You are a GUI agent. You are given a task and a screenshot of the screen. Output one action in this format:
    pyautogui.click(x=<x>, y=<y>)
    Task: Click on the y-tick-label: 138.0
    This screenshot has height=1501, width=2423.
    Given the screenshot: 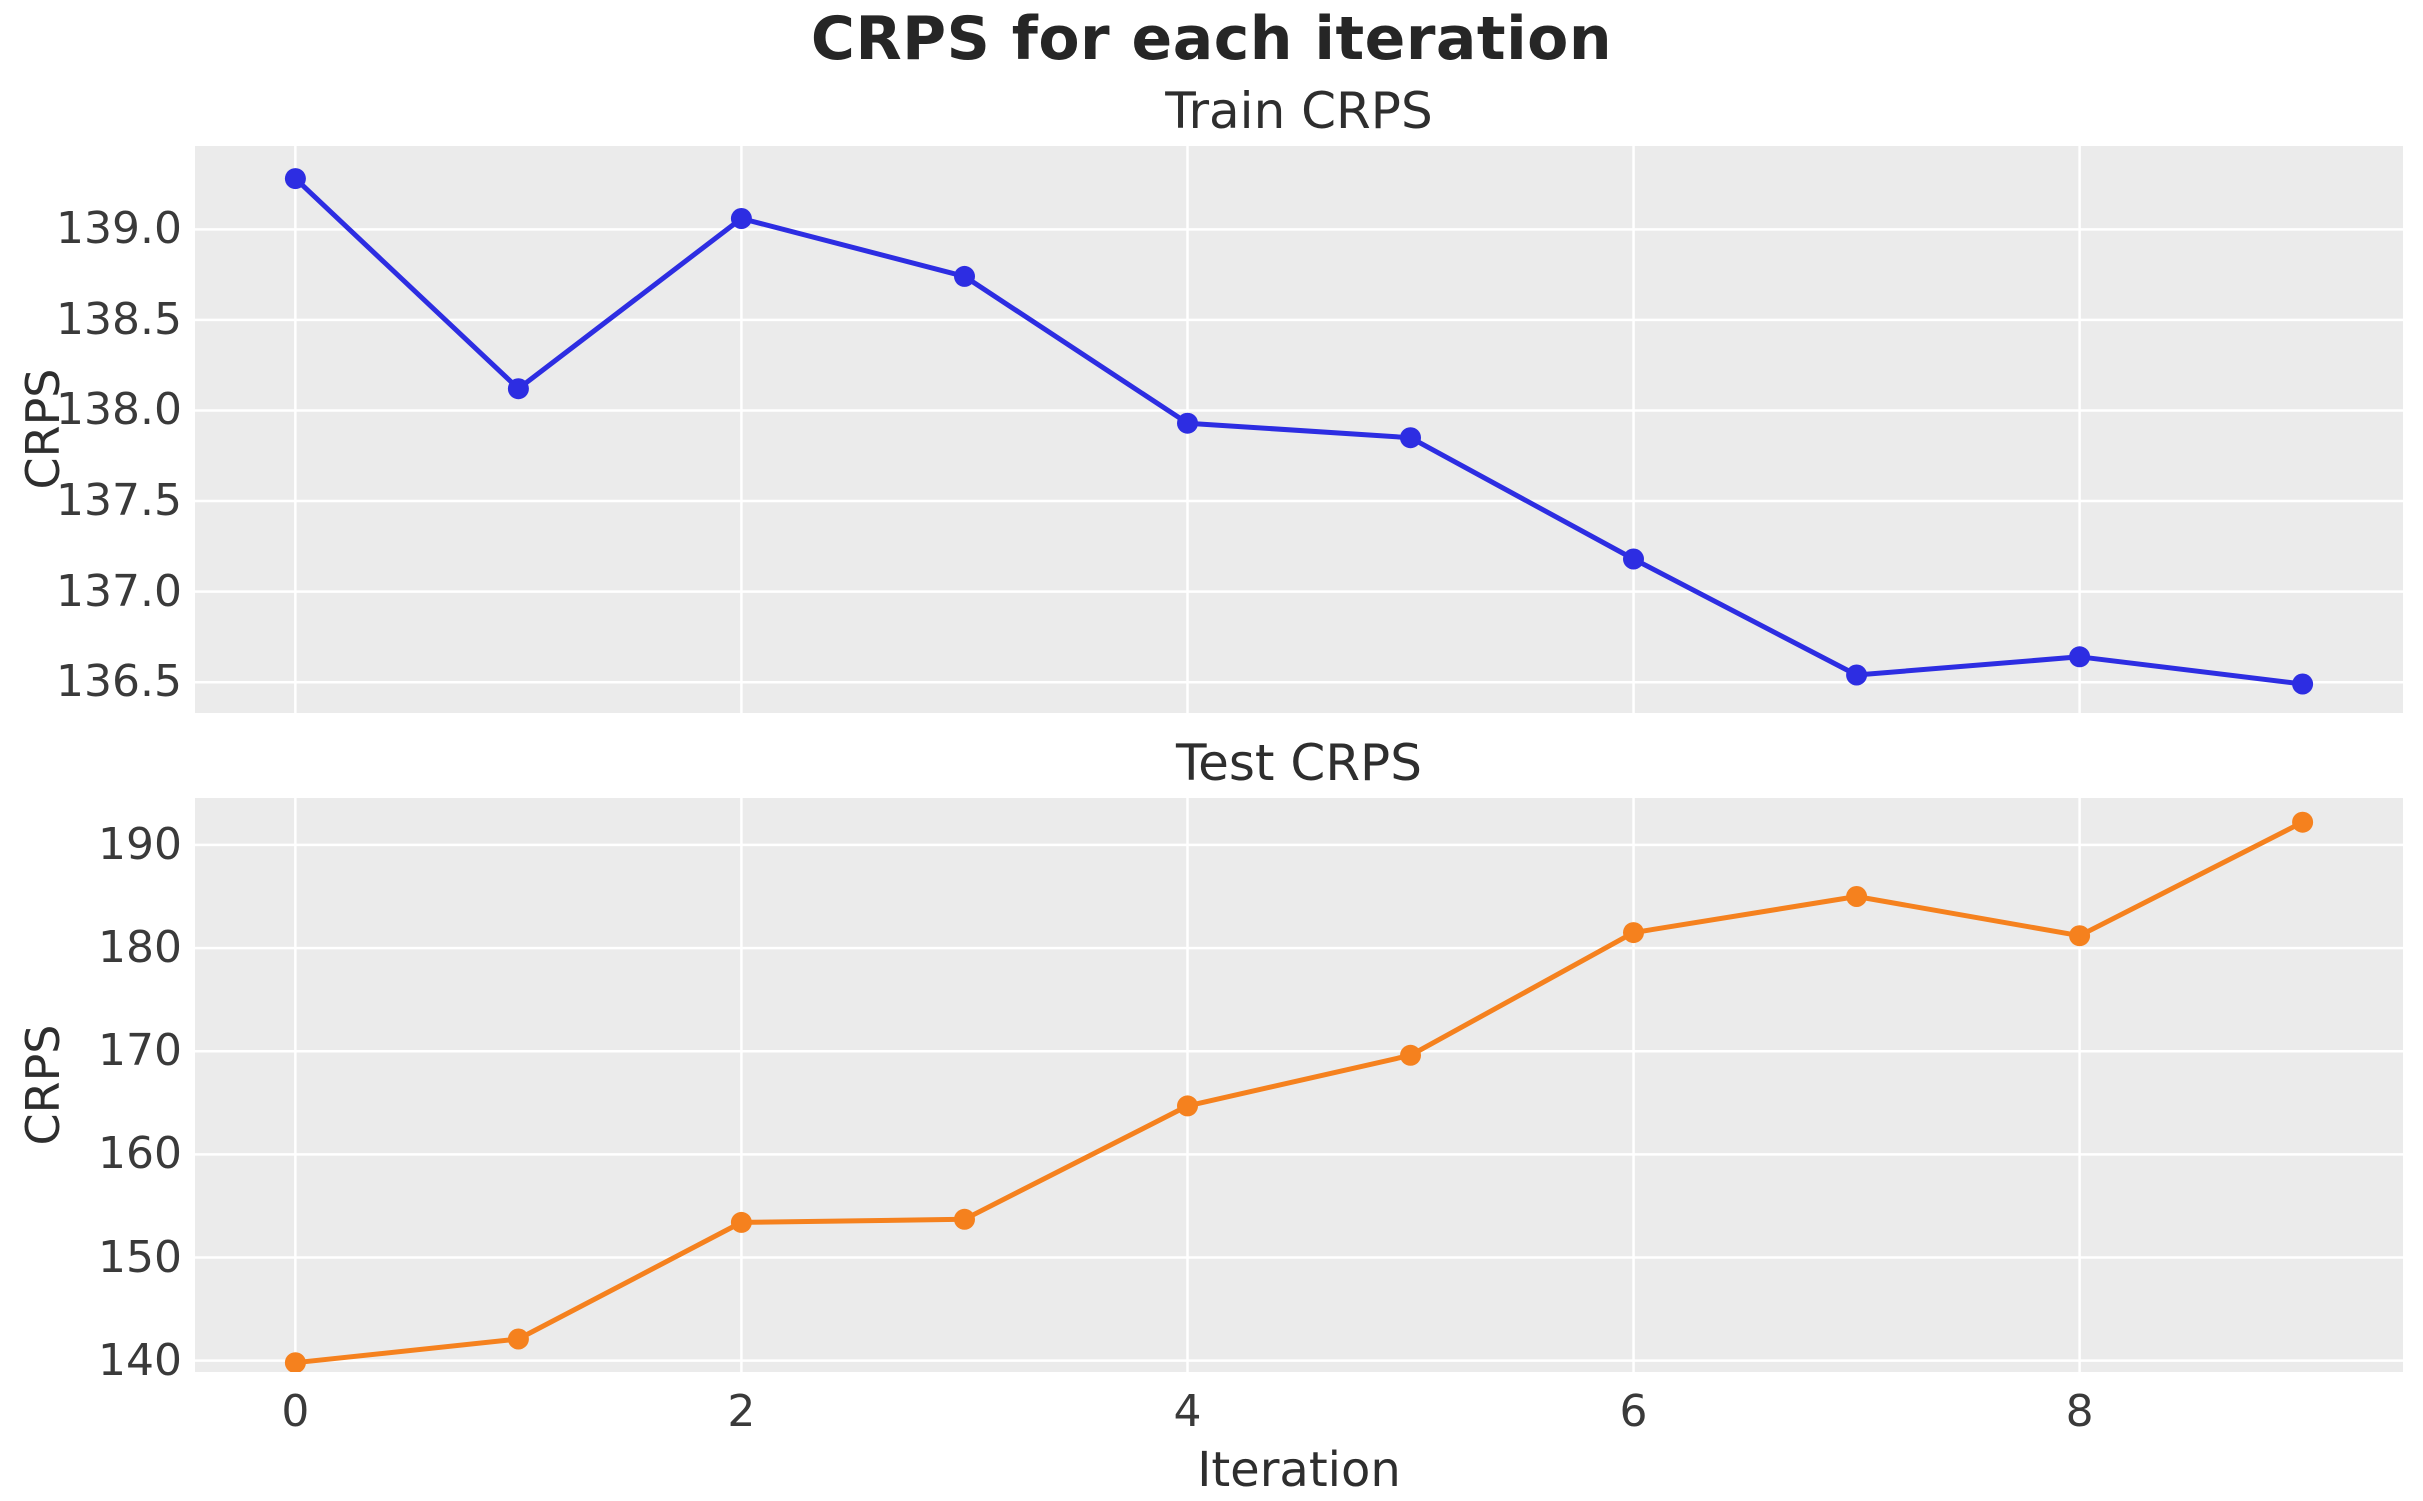 What is the action you would take?
    pyautogui.click(x=119, y=410)
    